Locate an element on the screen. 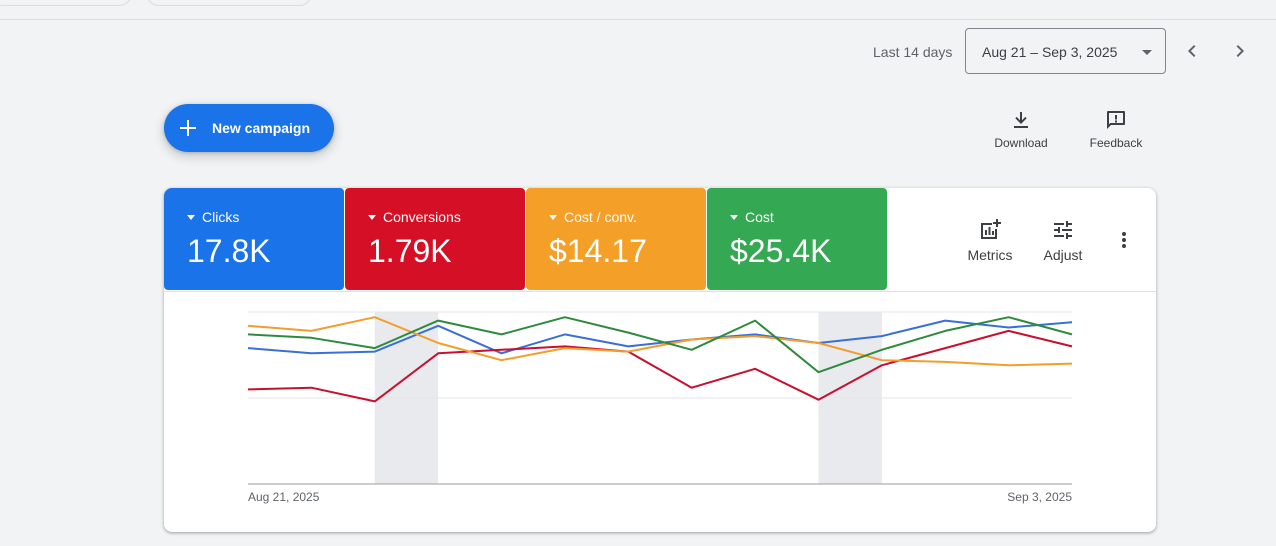  download-icon is located at coordinates (1021, 120).